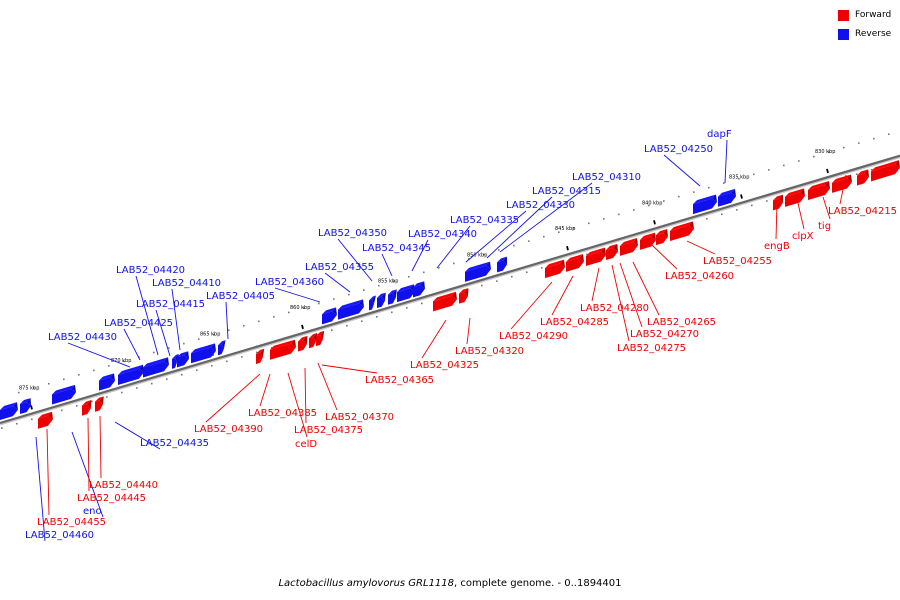 Image resolution: width=900 pixels, height=600 pixels. Describe the element at coordinates (803, 236) in the screenshot. I see `gene-label: clpX` at that location.